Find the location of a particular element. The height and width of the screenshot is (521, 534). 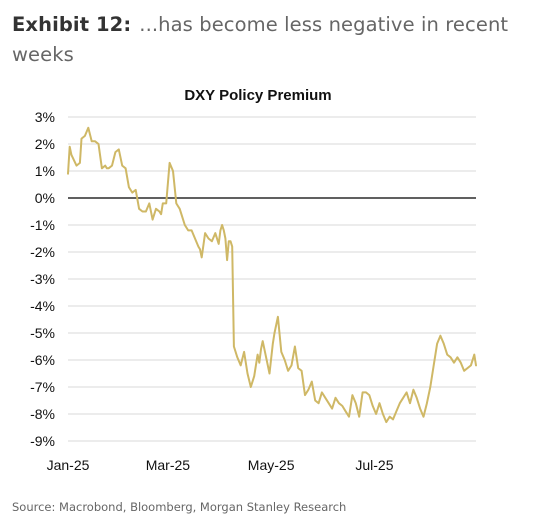

y-tick-label: -9% is located at coordinates (42, 441).